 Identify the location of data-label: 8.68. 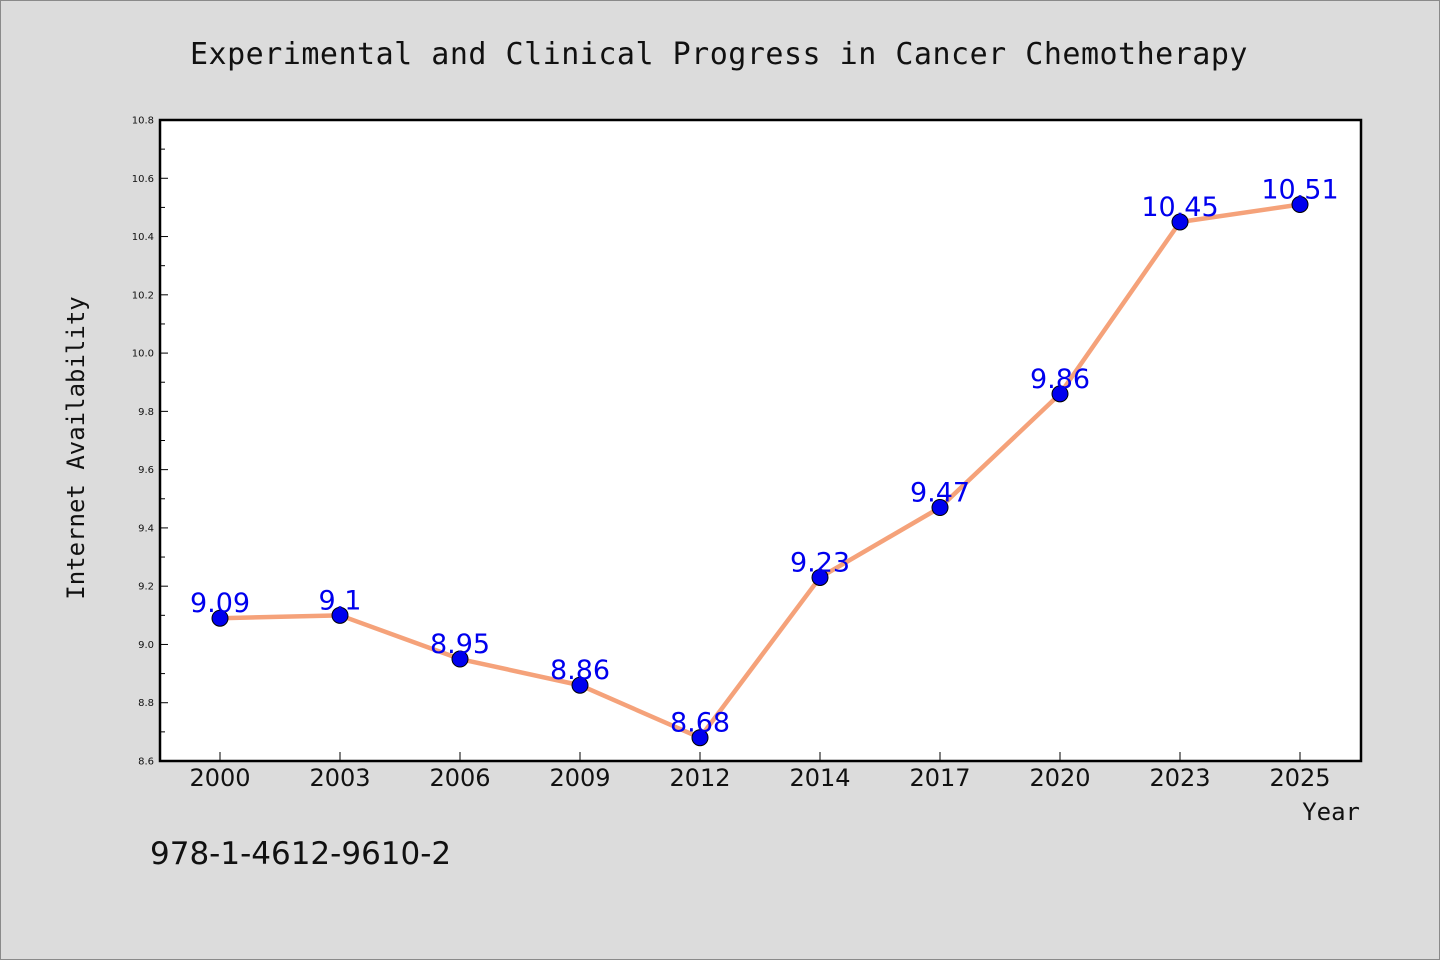
(700, 723).